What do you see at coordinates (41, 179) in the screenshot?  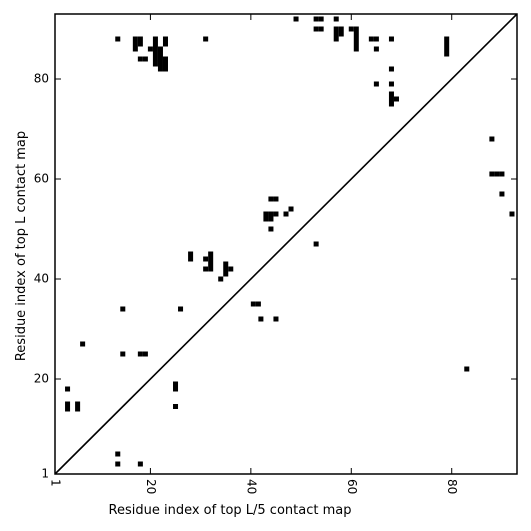 I see `y-tick-label: 60` at bounding box center [41, 179].